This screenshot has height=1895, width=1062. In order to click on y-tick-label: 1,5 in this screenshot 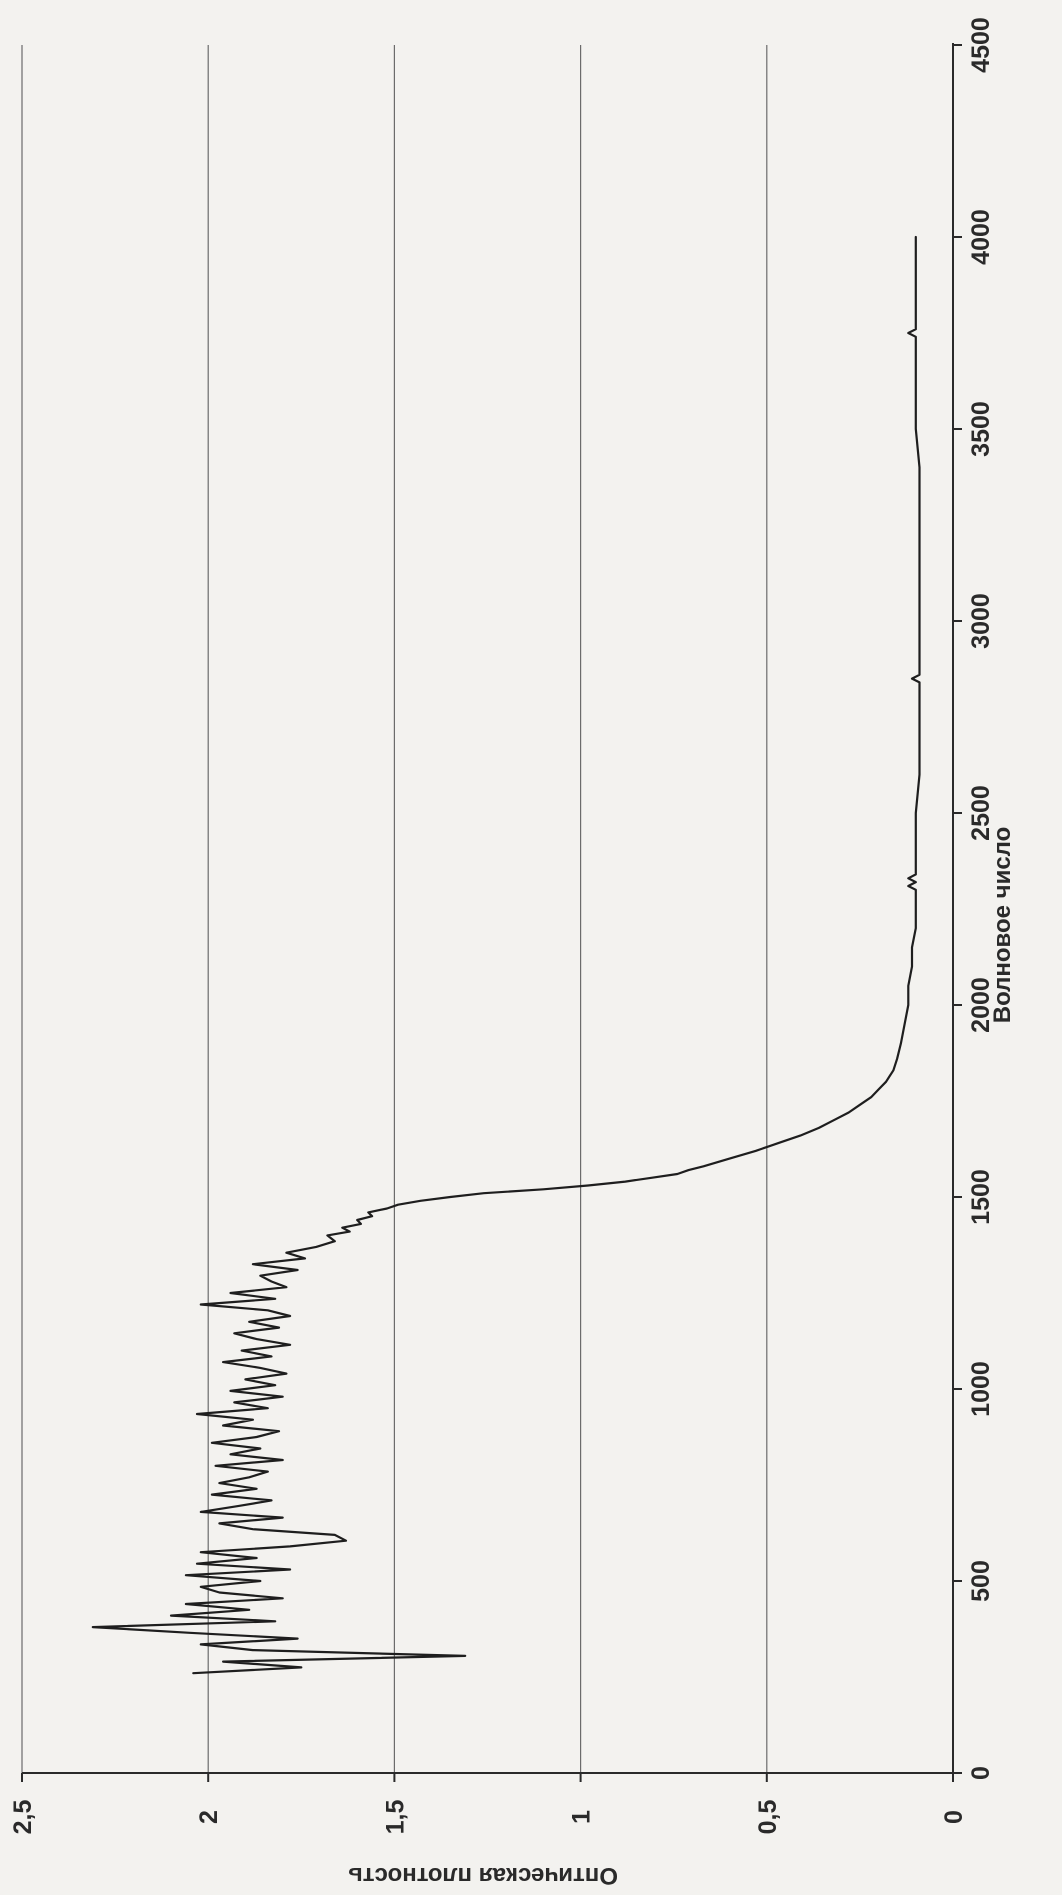, I will do `click(395, 1817)`.